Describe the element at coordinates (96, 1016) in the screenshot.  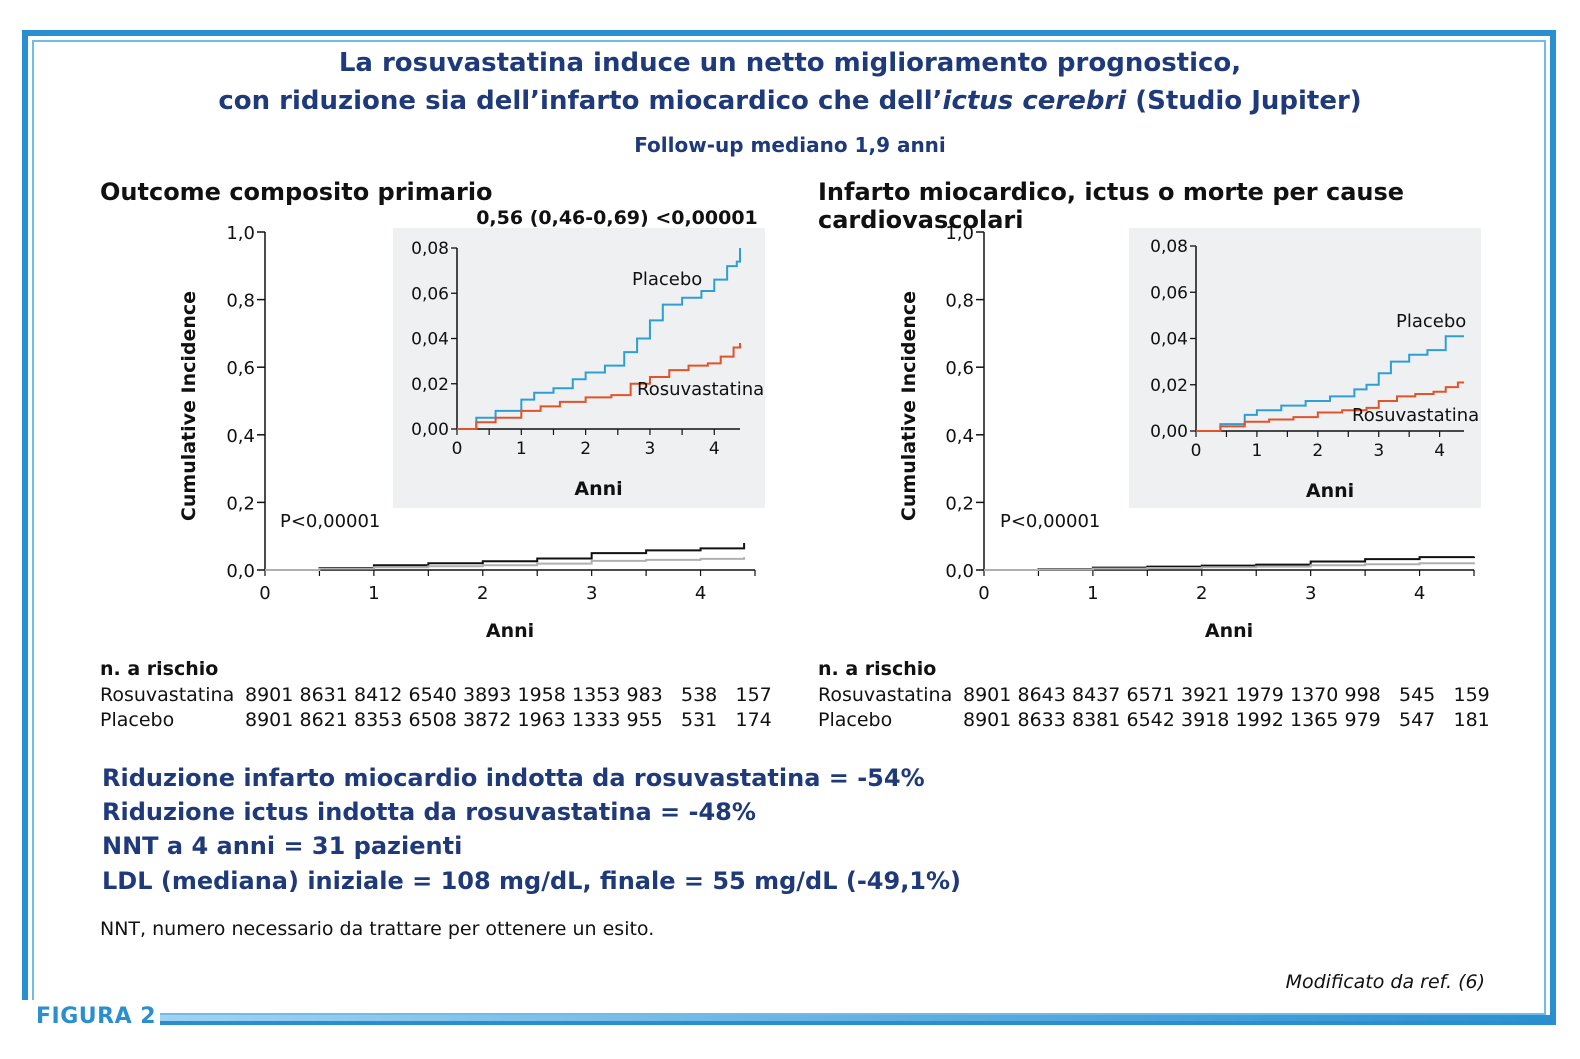
I see `figure-label: FIGURA 2` at that location.